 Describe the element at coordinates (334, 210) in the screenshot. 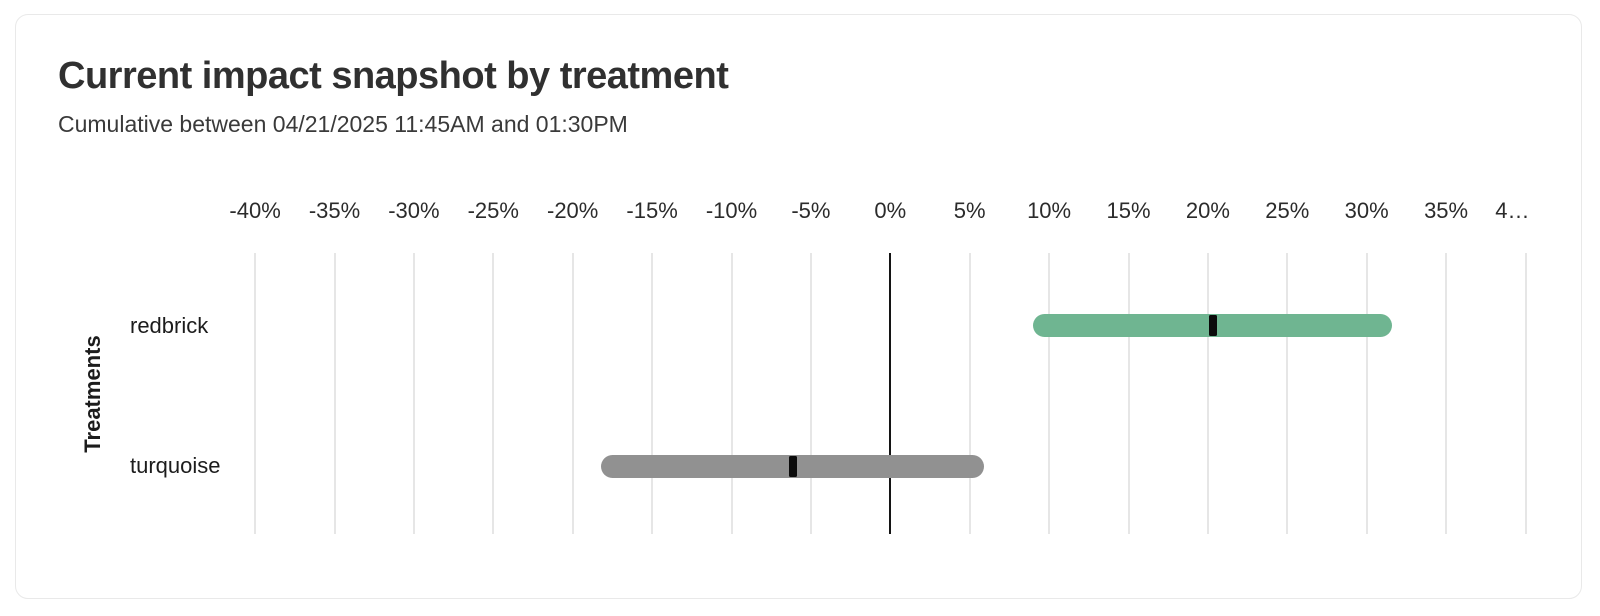

I see `x-axis-tick-label: -35%` at that location.